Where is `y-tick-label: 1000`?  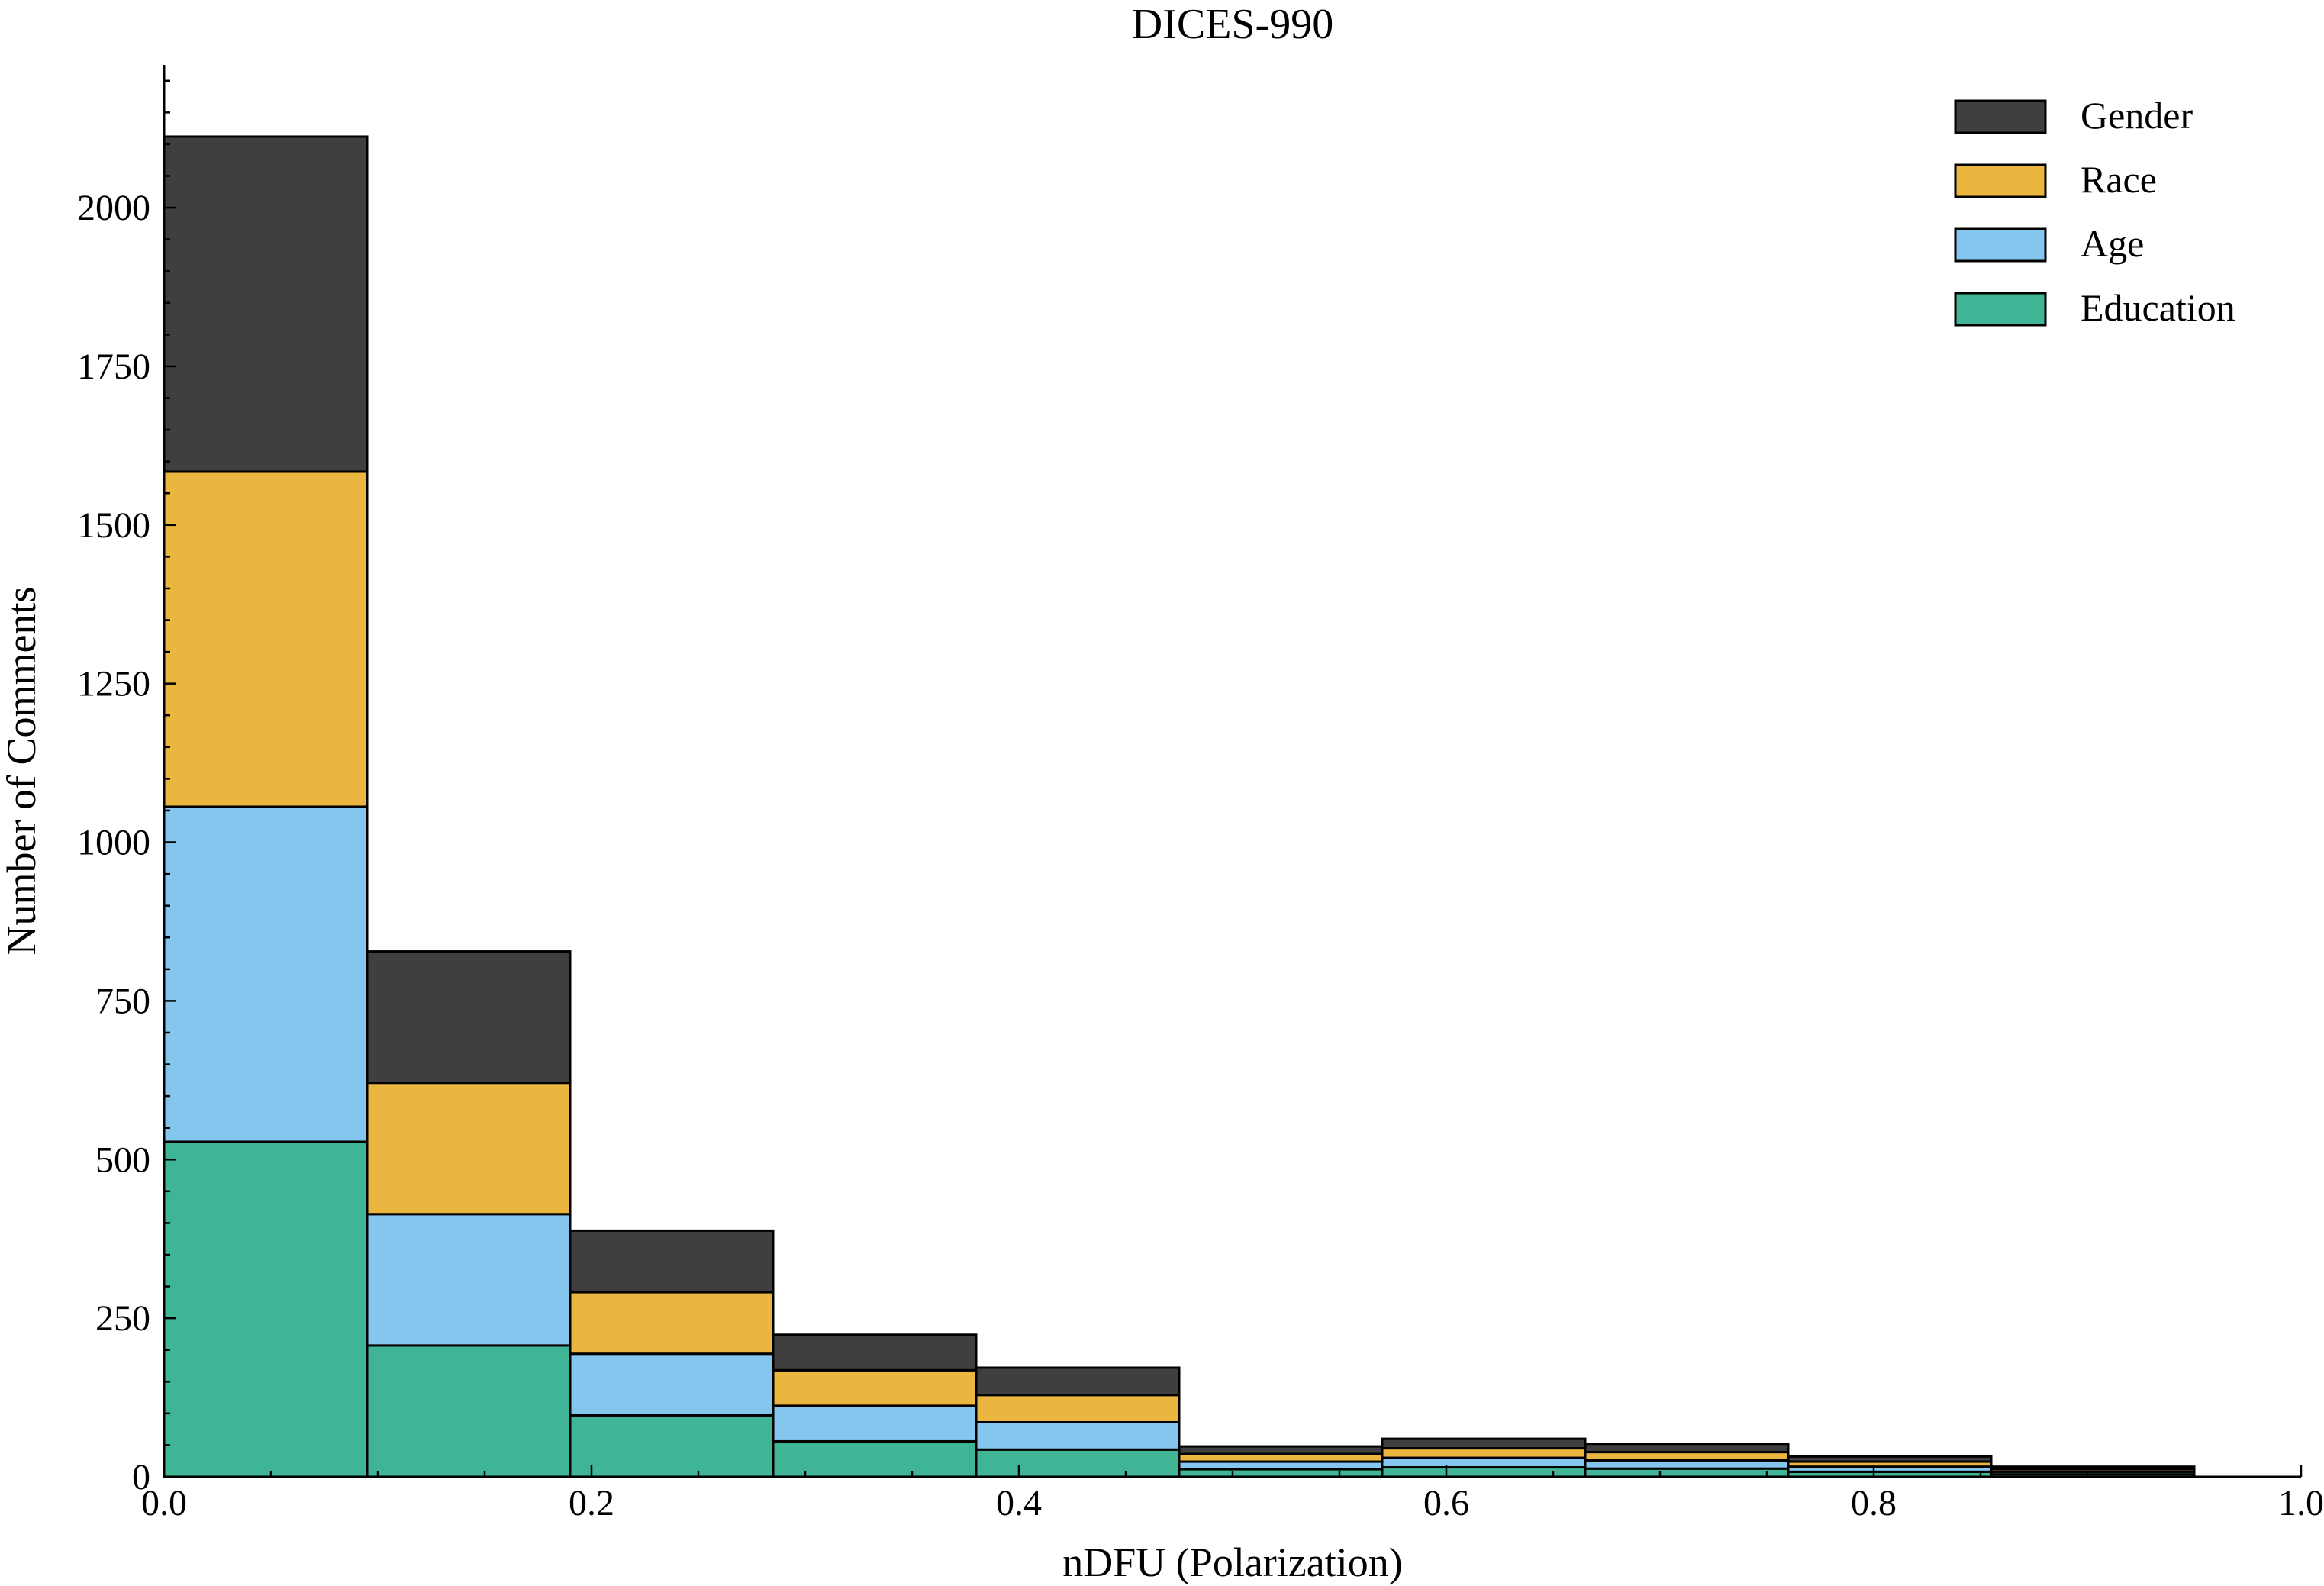
y-tick-label: 1000 is located at coordinates (114, 843).